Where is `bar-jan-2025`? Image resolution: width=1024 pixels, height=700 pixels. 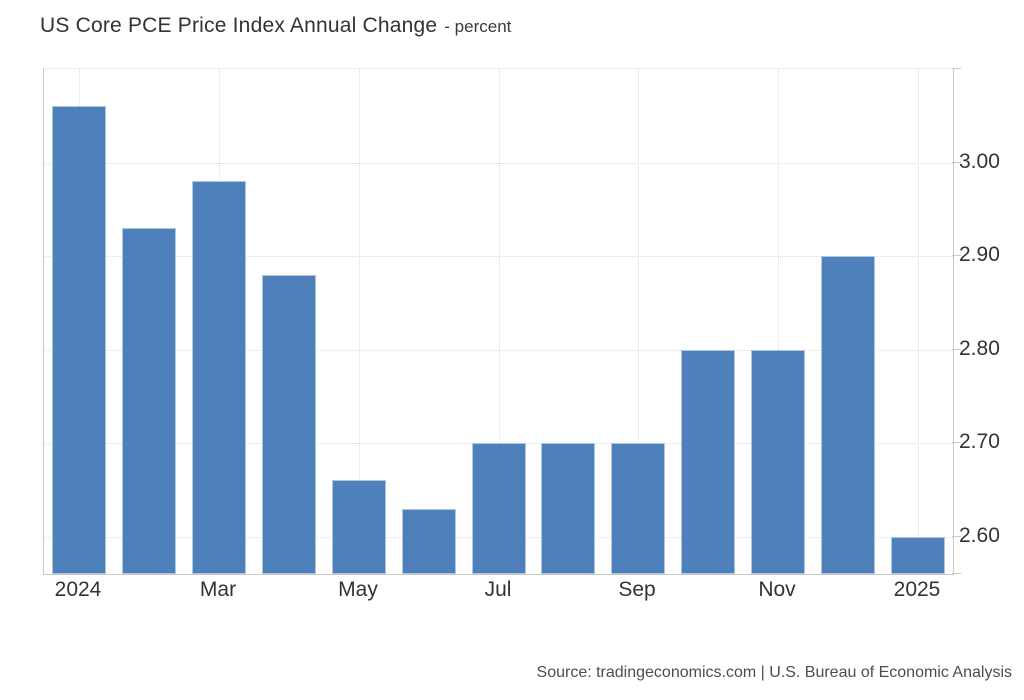 bar-jan-2025 is located at coordinates (918, 555).